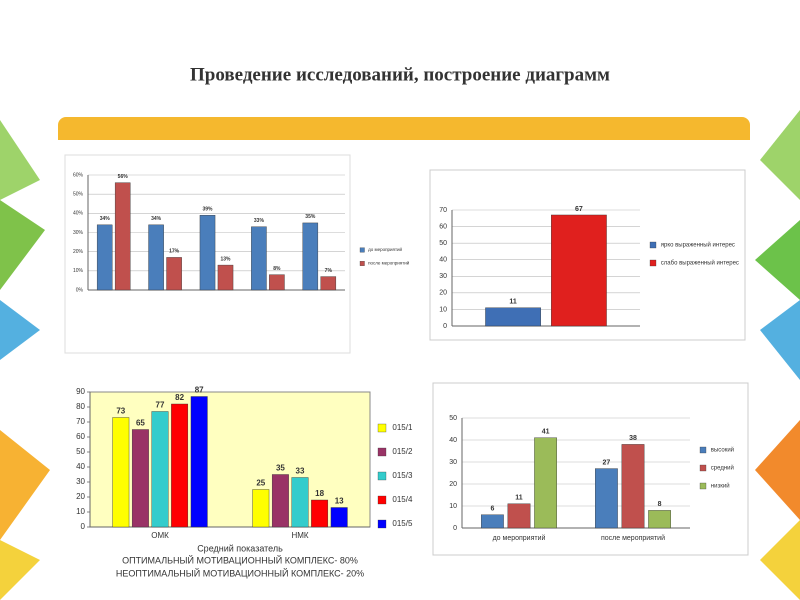 The image size is (800, 600). I want to click on value-label: 38, so click(633, 438).